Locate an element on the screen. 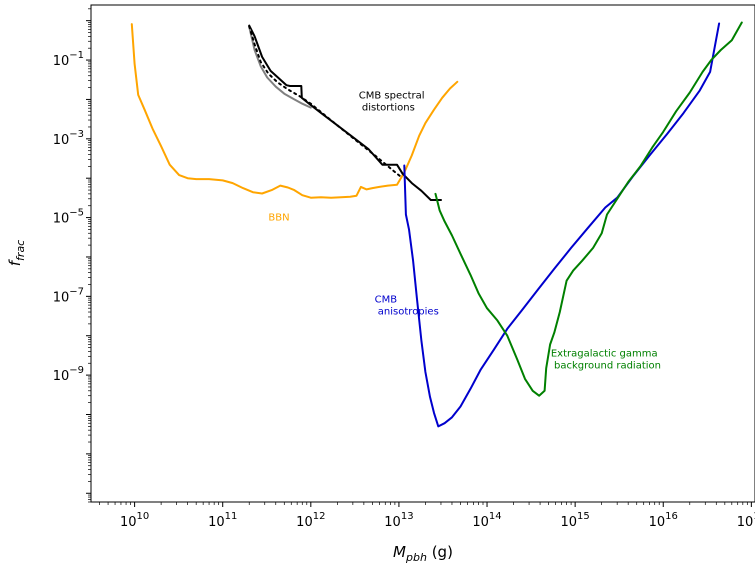 Image resolution: width=755 pixels, height=567 pixels. x-tick-label: 1017 is located at coordinates (746, 520).